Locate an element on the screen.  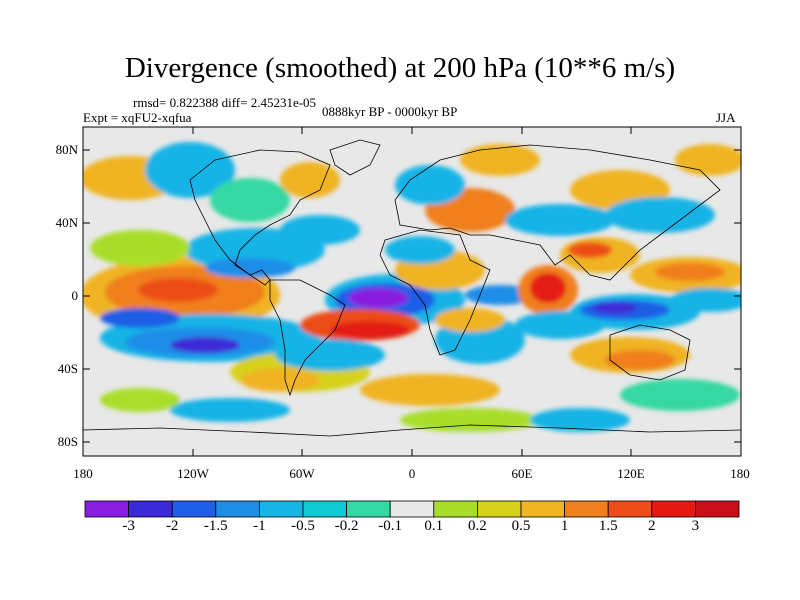
lat-label-40n: 40N is located at coordinates (66, 222).